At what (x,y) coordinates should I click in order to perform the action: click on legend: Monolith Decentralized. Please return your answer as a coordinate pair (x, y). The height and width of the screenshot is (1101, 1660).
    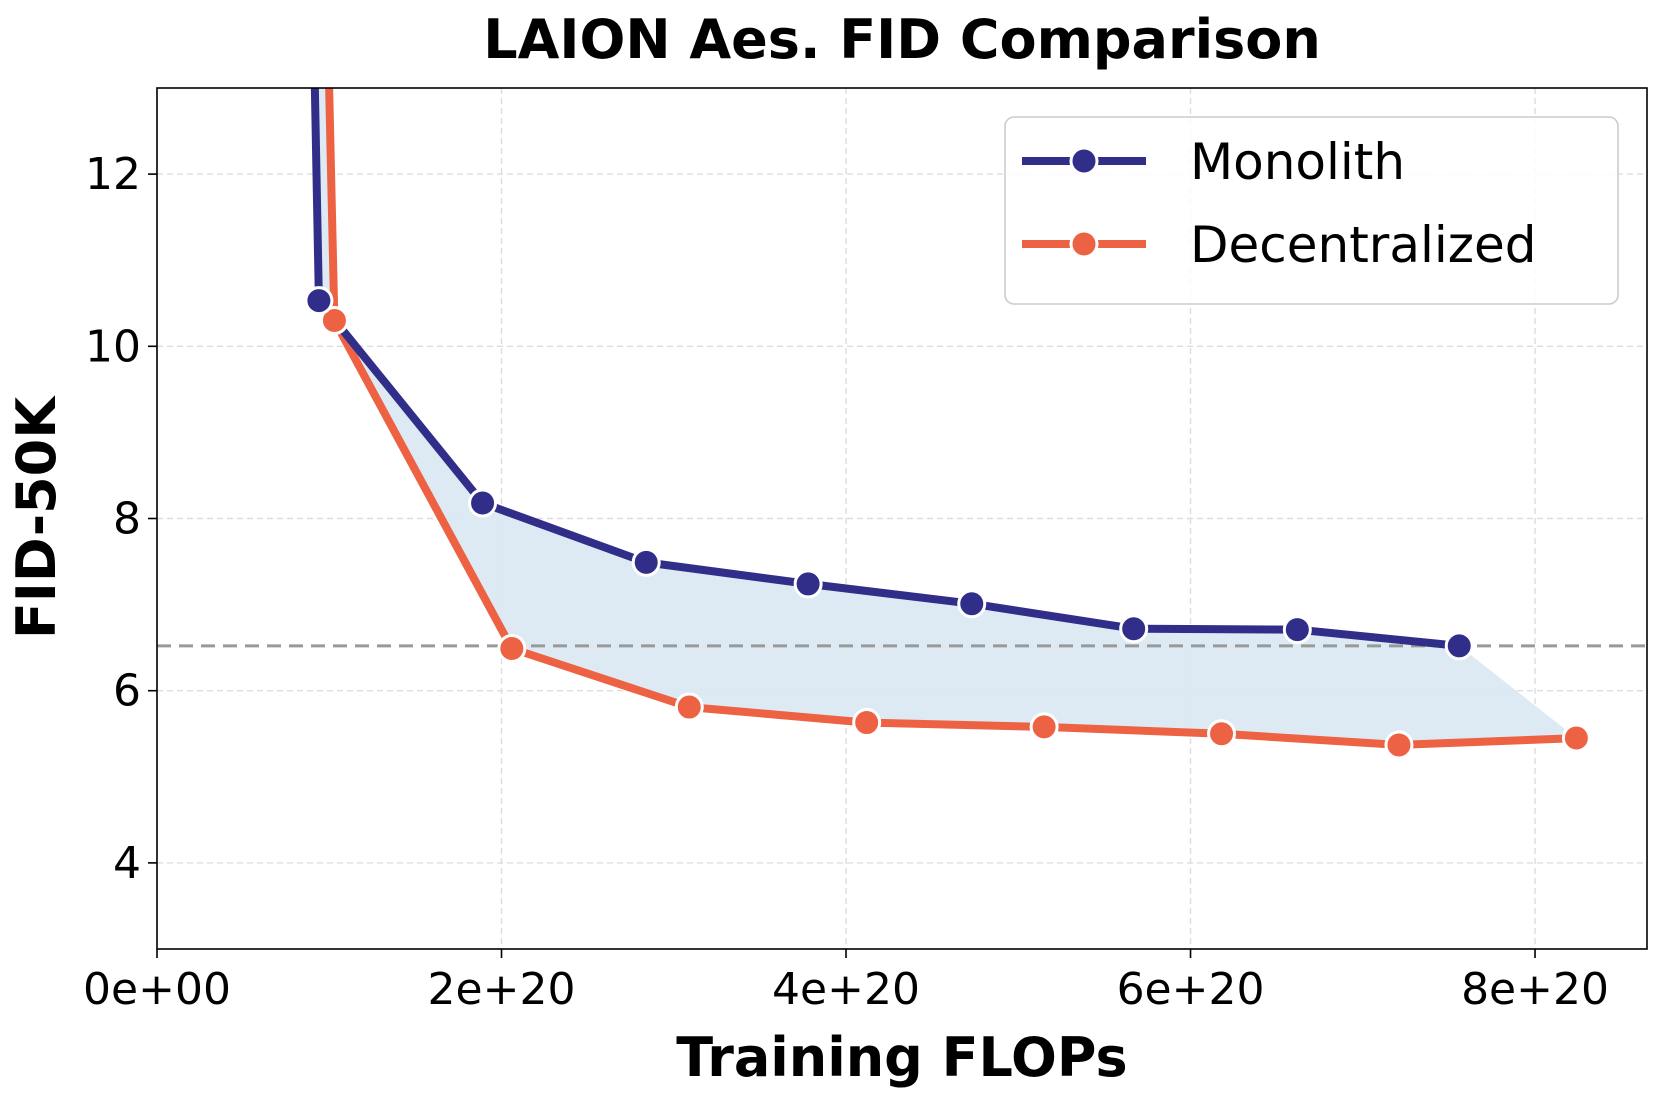
    Looking at the image, I should click on (1311, 210).